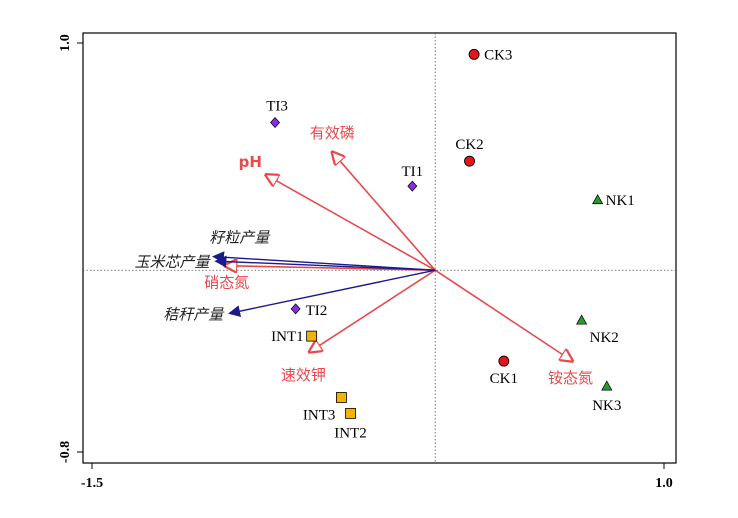  Describe the element at coordinates (303, 375) in the screenshot. I see `vector-label: 速效钾` at that location.